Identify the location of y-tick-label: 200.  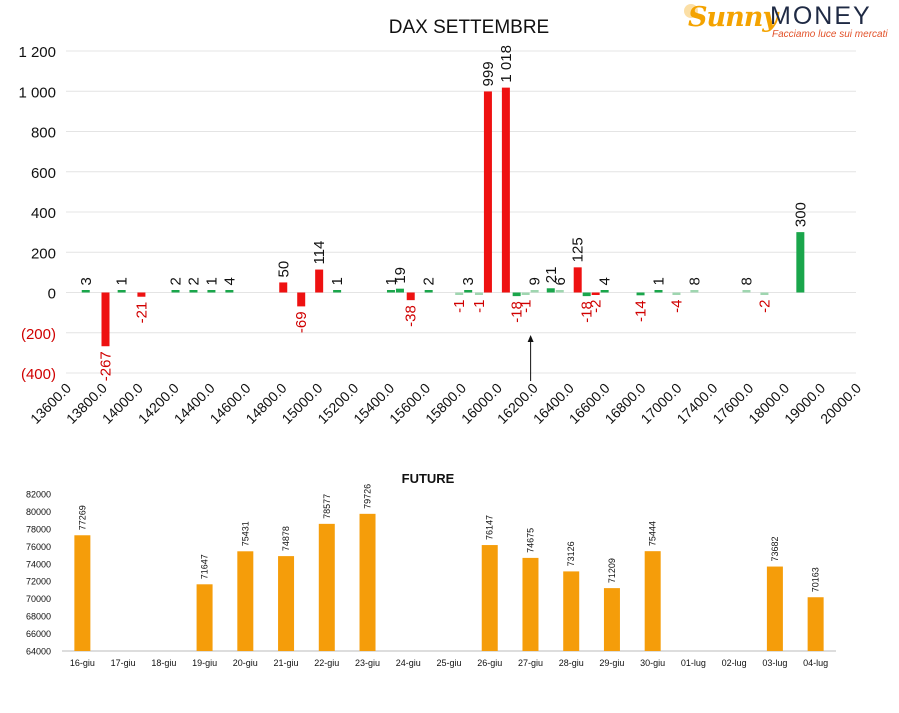
(43, 253).